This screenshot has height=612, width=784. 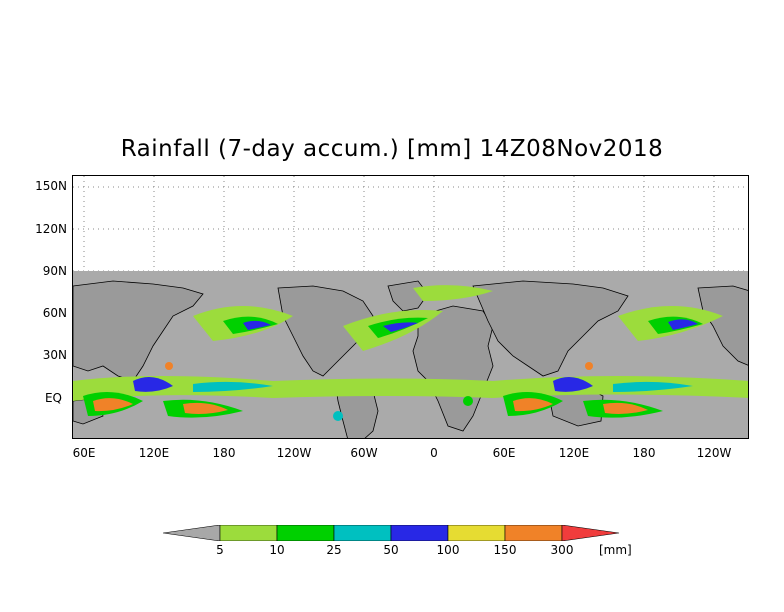 I want to click on x-label-120e-2: 120E, so click(x=574, y=453).